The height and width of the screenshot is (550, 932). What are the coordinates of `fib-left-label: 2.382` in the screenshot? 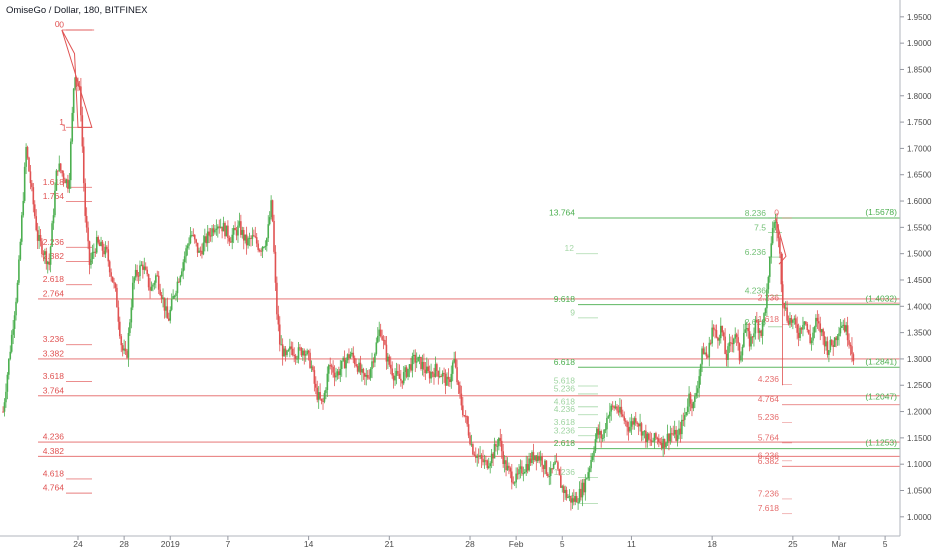 It's located at (54, 256).